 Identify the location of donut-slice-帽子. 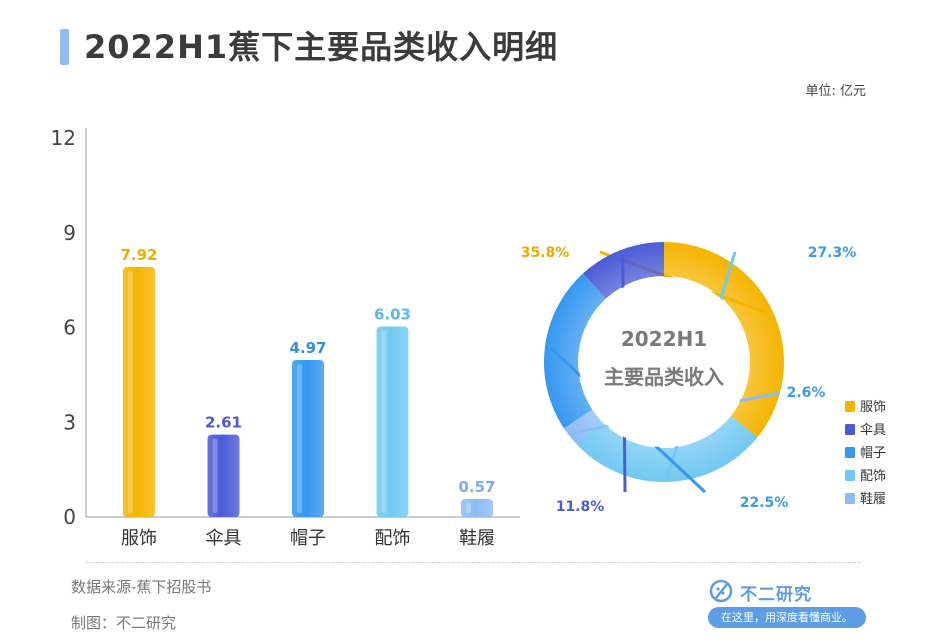
(575, 351).